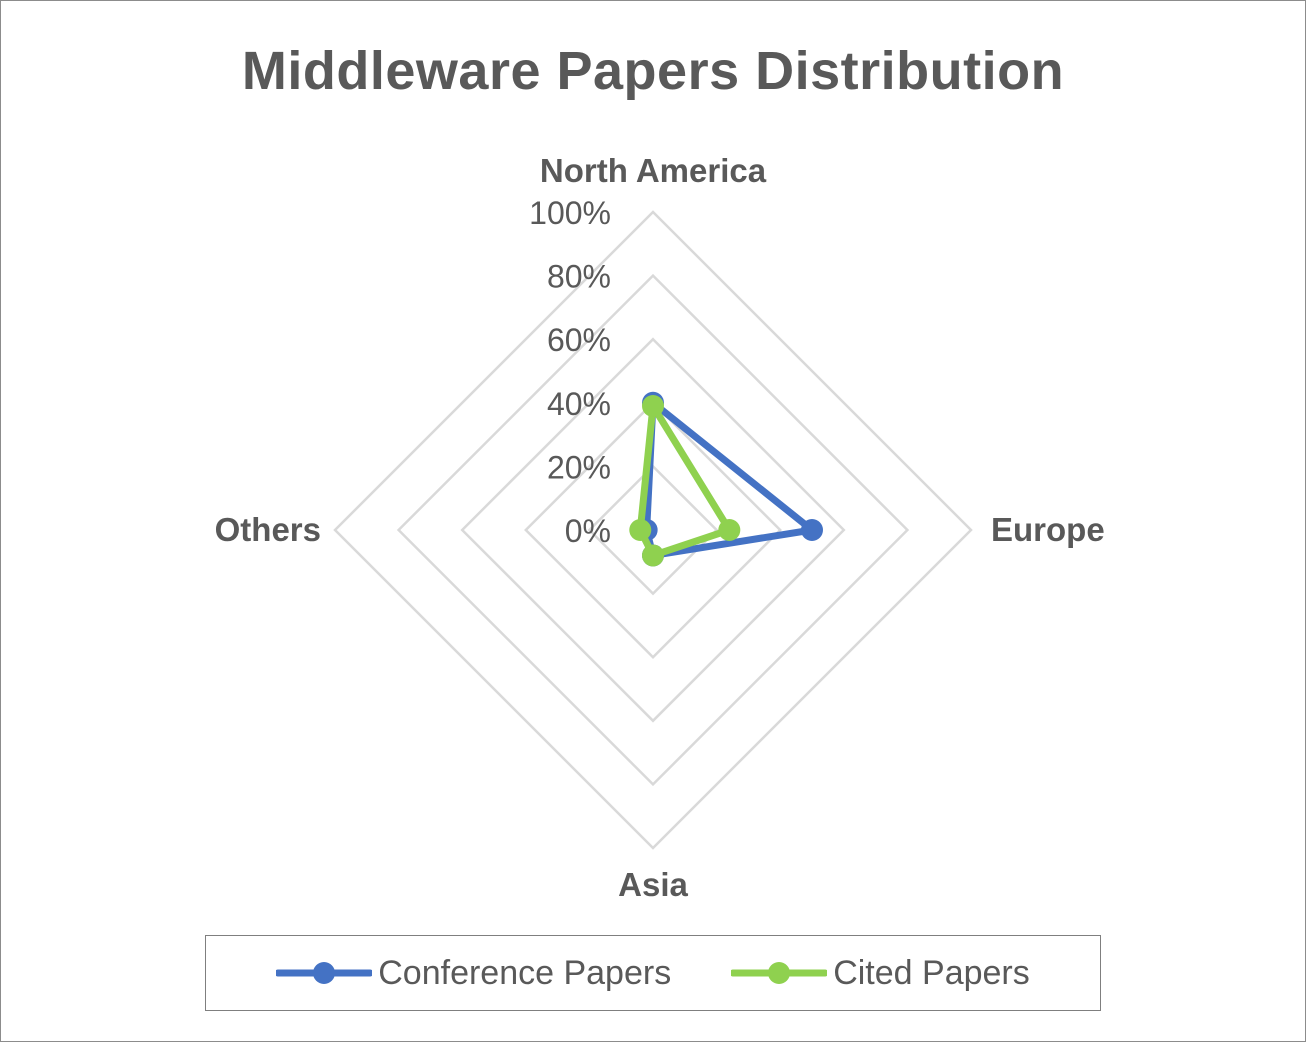 This screenshot has height=1042, width=1306. What do you see at coordinates (324, 973) in the screenshot?
I see `legend-swatch-conference` at bounding box center [324, 973].